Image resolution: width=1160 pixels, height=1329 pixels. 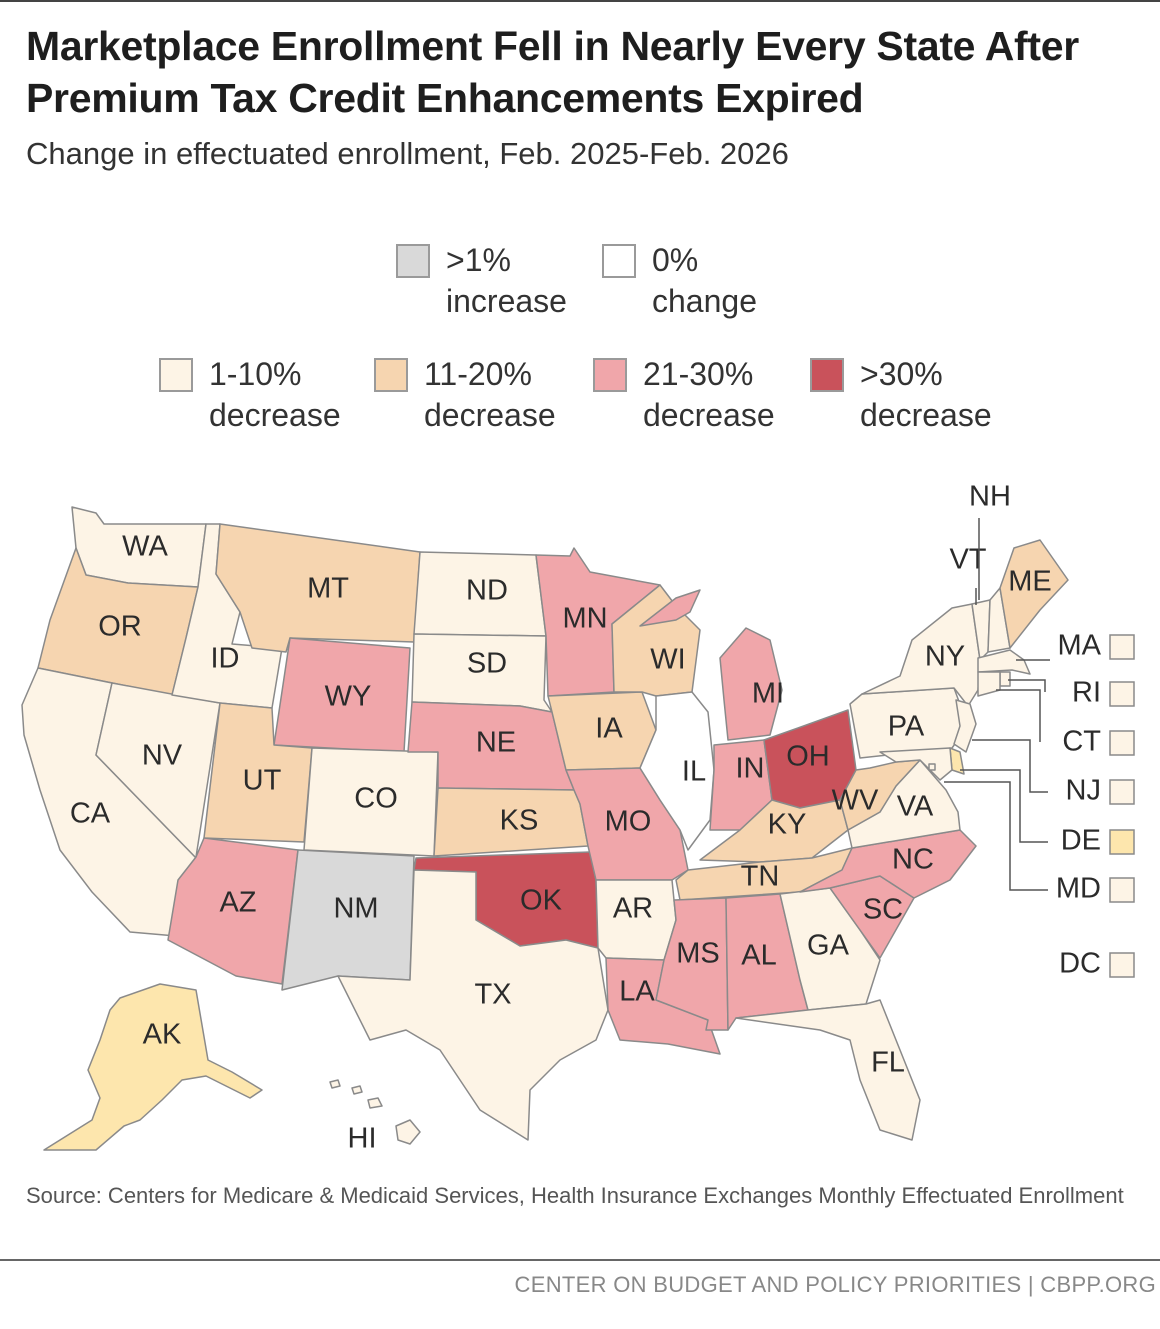 What do you see at coordinates (1086, 693) in the screenshot?
I see `side-label-ri: RI` at bounding box center [1086, 693].